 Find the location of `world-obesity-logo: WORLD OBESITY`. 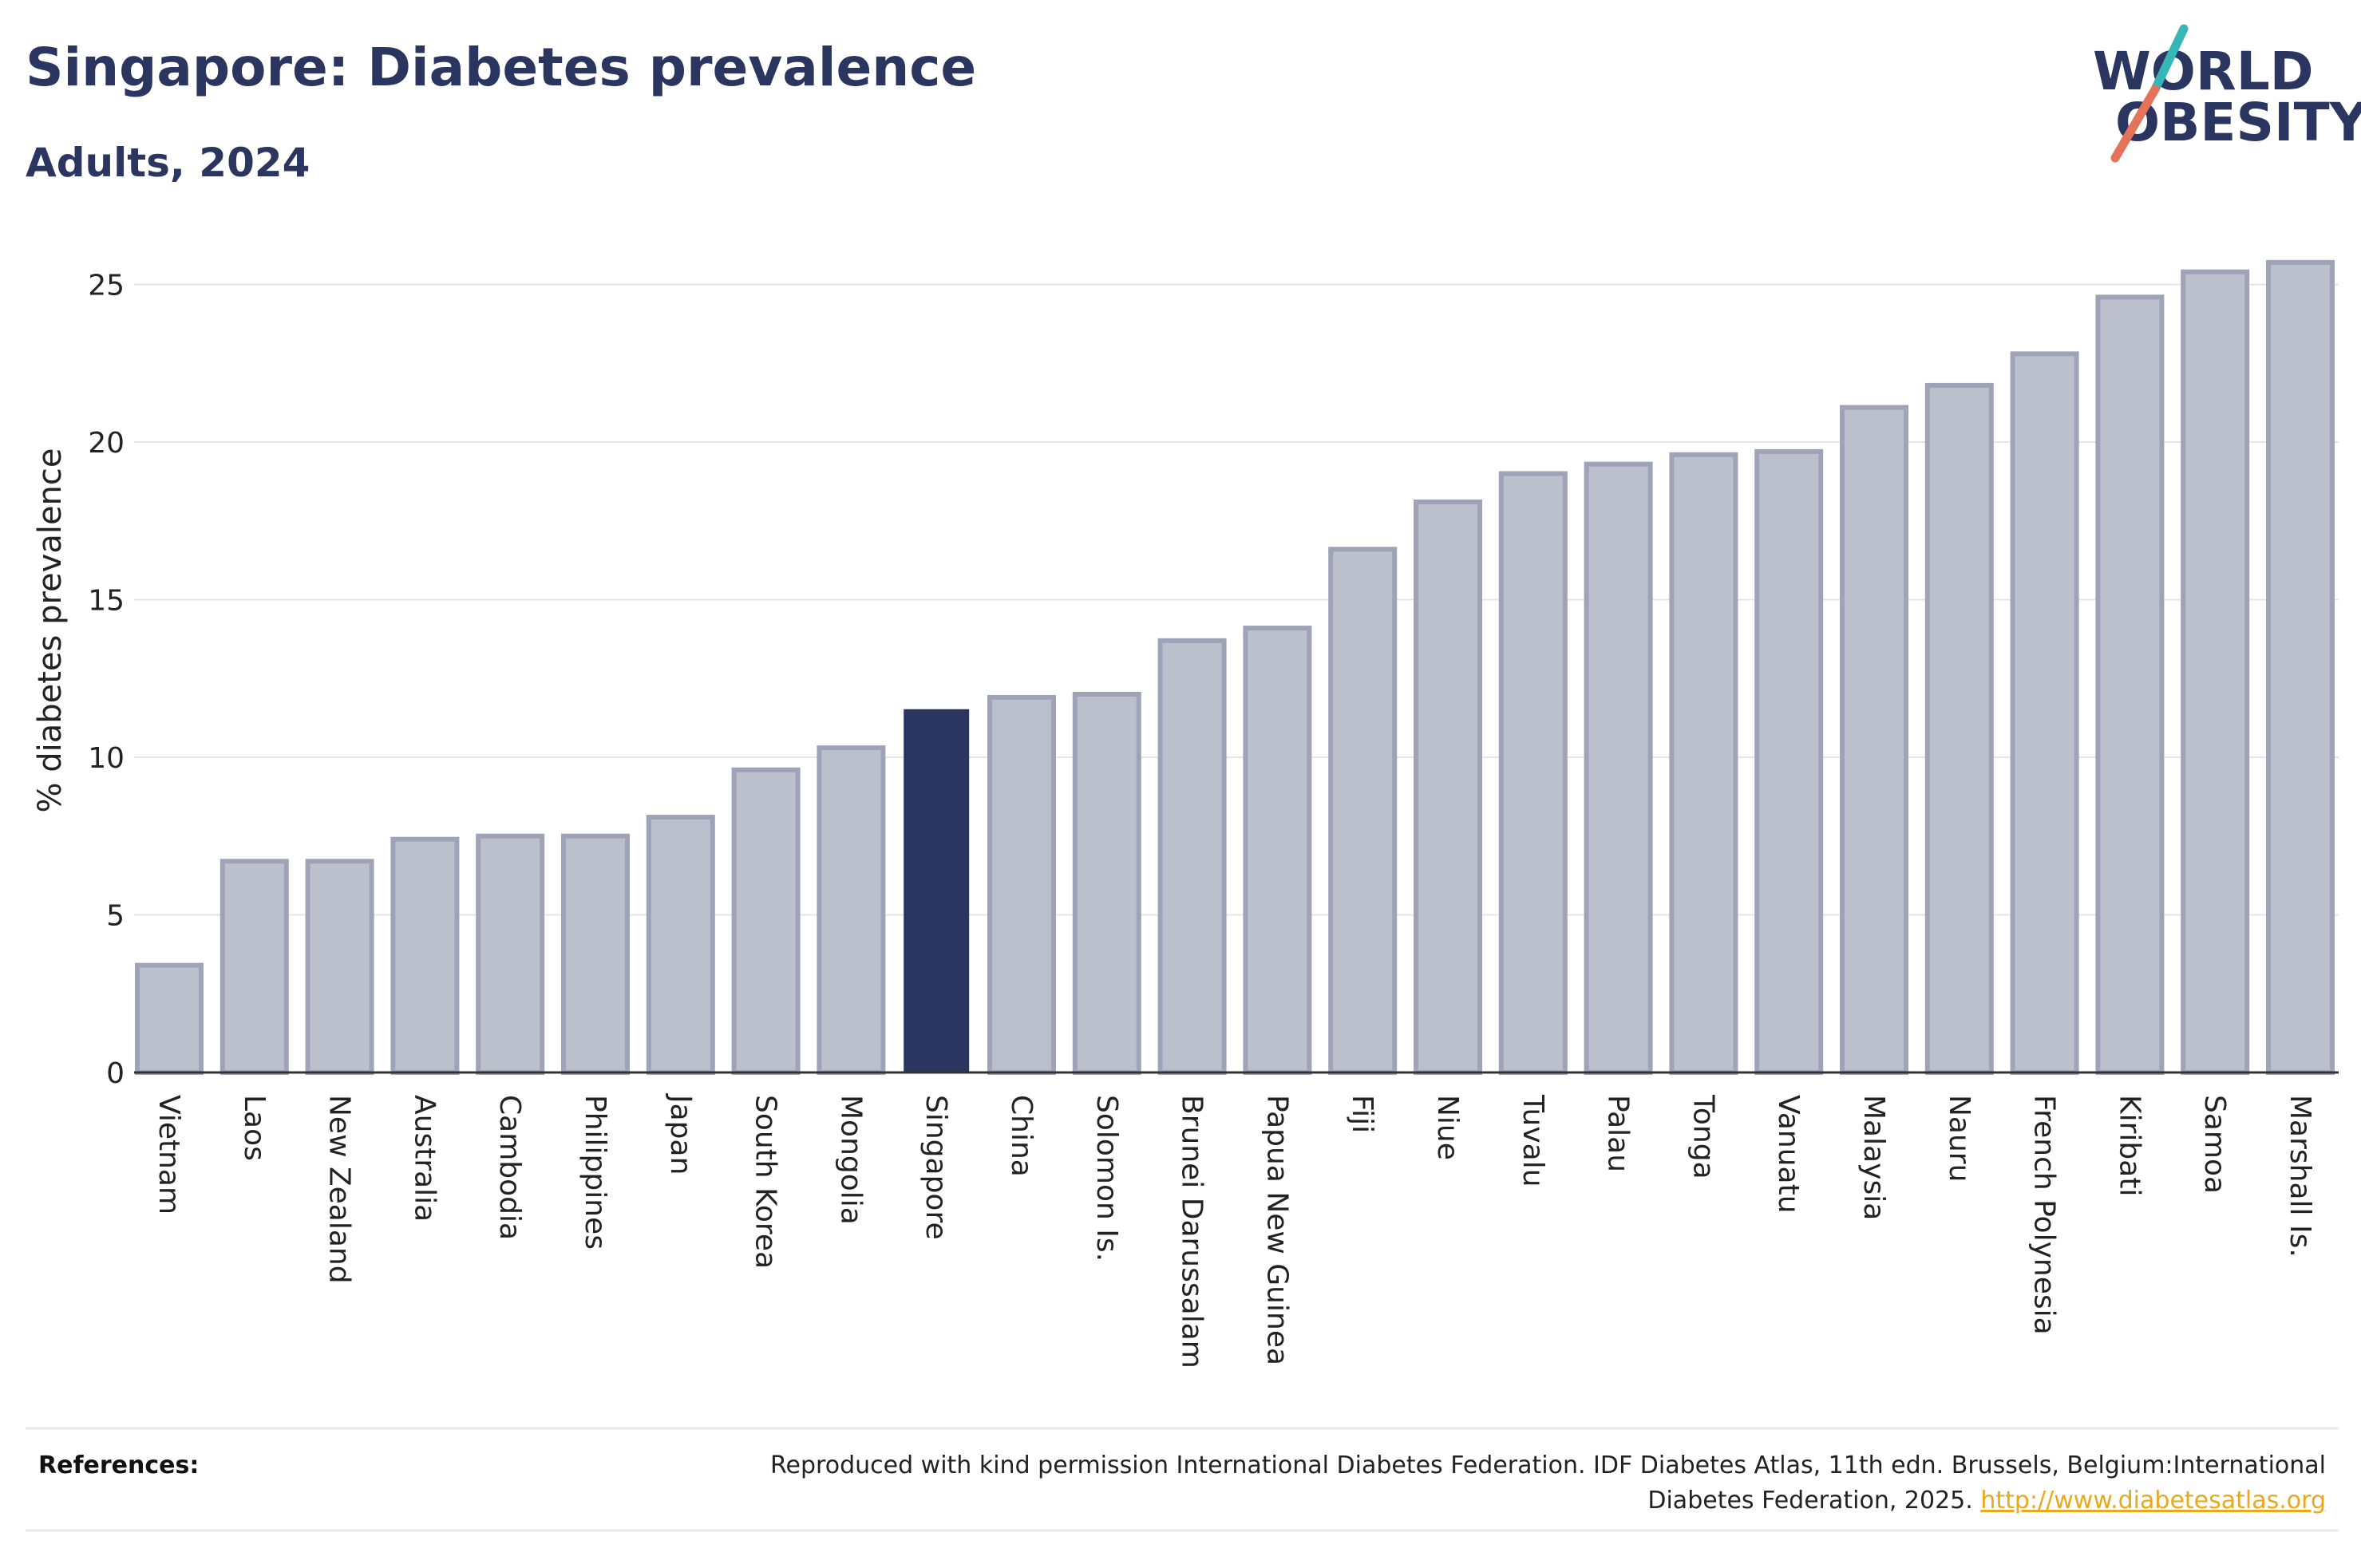

world-obesity-logo: WORLD OBESITY is located at coordinates (2227, 93).